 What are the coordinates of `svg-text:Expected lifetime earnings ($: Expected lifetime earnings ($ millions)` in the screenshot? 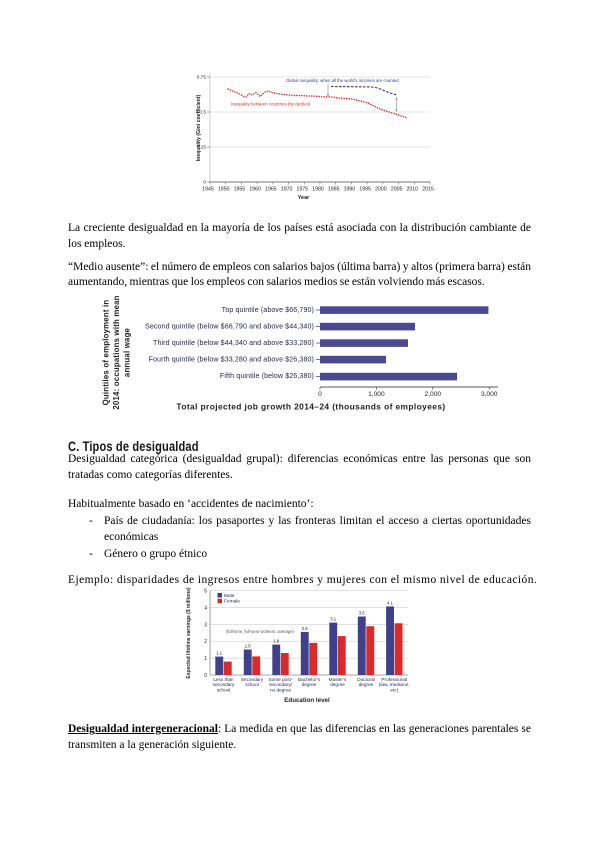 It's located at (189, 632).